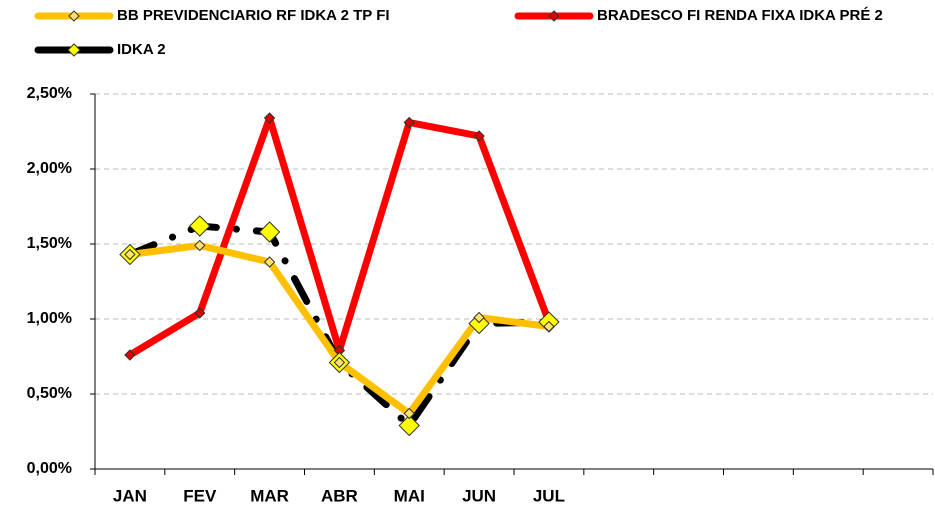 This screenshot has height=521, width=935. What do you see at coordinates (200, 495) in the screenshot?
I see `x-tick-label: FEV` at bounding box center [200, 495].